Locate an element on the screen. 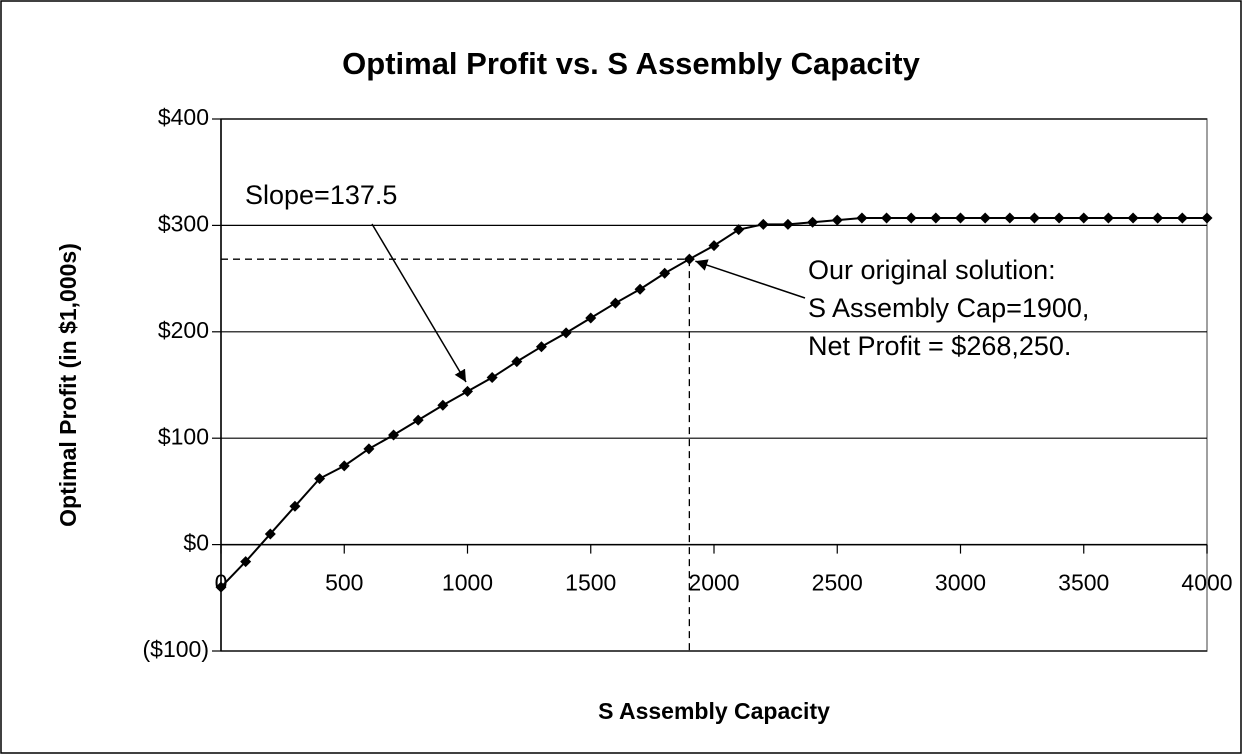  annotation: Slope=137.5 is located at coordinates (321, 195).